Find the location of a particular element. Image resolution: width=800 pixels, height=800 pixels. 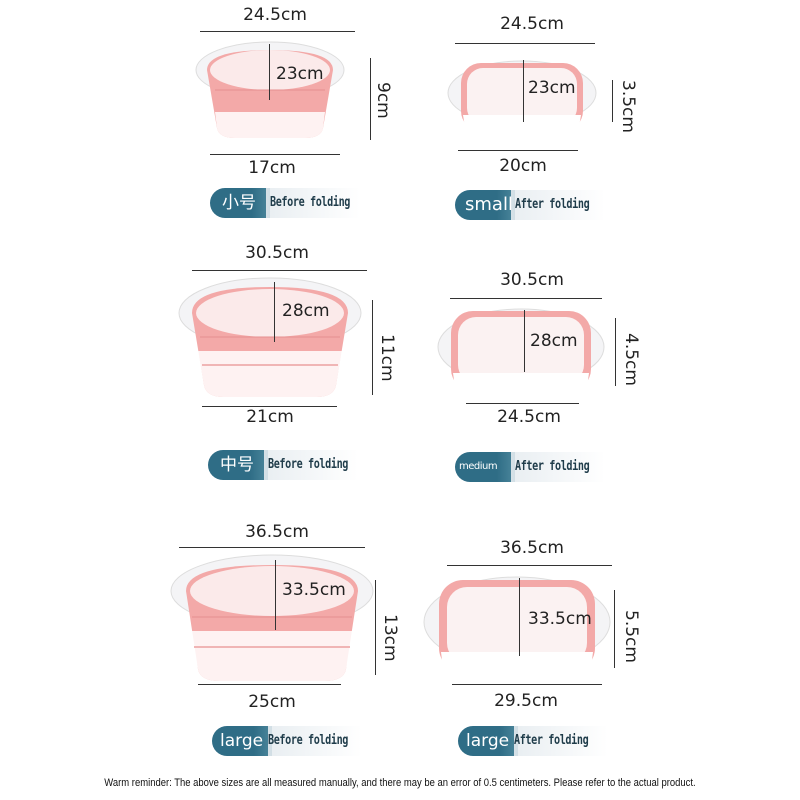

size-tag-main: 中号 is located at coordinates (238, 465).